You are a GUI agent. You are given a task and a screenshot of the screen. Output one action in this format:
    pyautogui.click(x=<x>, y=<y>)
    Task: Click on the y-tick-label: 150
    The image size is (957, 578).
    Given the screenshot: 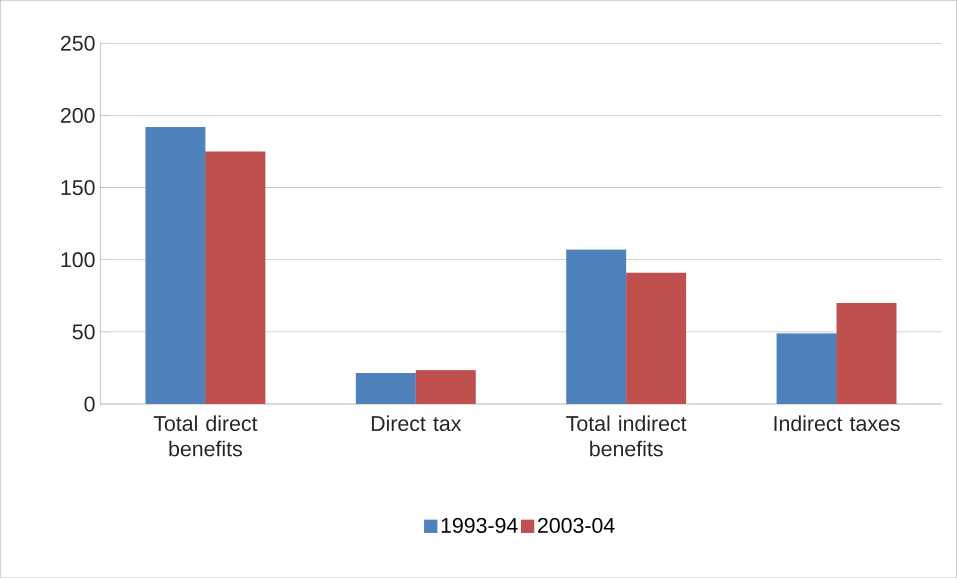 What is the action you would take?
    pyautogui.click(x=78, y=188)
    